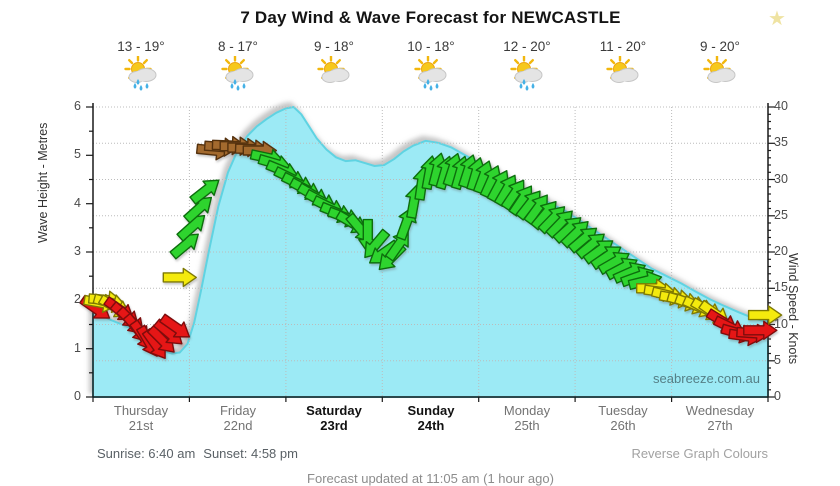 The width and height of the screenshot is (840, 486). I want to click on sunrise-text: Sunrise: 6:40 am, so click(146, 453).